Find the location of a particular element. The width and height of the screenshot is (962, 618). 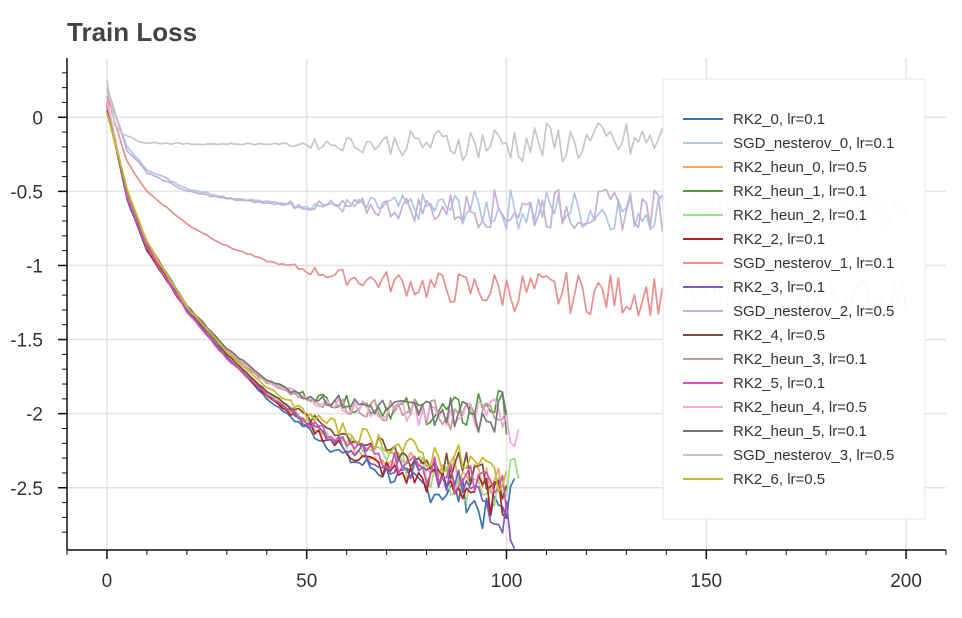

legend-label: SGD_nesterov_0, lr=0.1 is located at coordinates (813, 143).